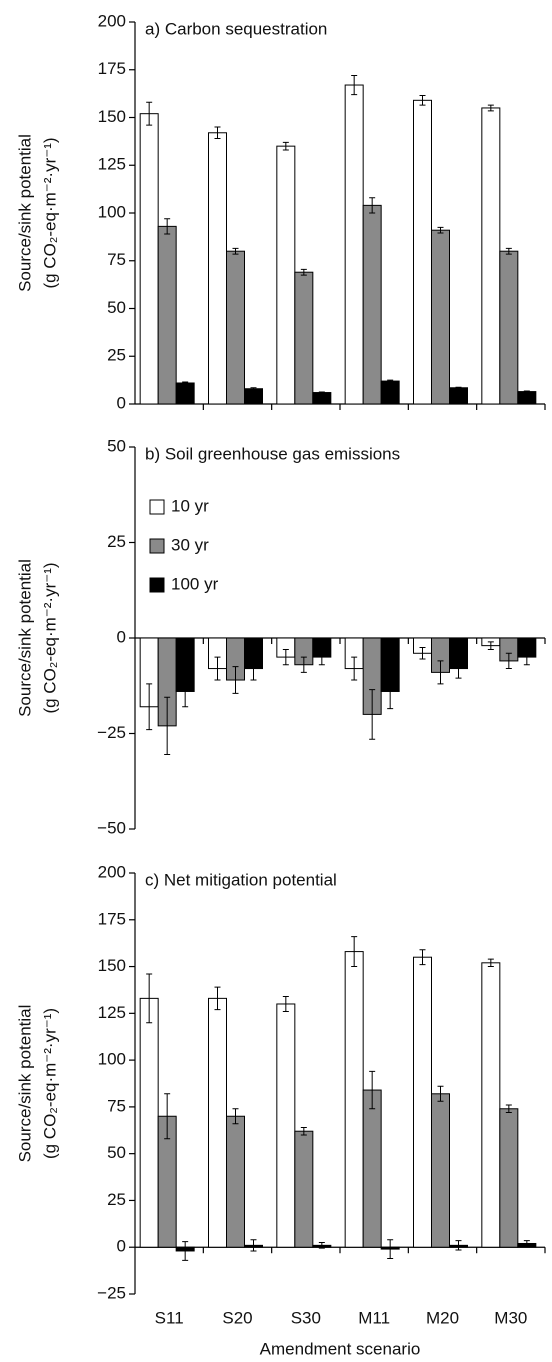 This screenshot has height=1362, width=552. What do you see at coordinates (236, 28) in the screenshot?
I see `panel-title: a) Carbon sequestration` at bounding box center [236, 28].